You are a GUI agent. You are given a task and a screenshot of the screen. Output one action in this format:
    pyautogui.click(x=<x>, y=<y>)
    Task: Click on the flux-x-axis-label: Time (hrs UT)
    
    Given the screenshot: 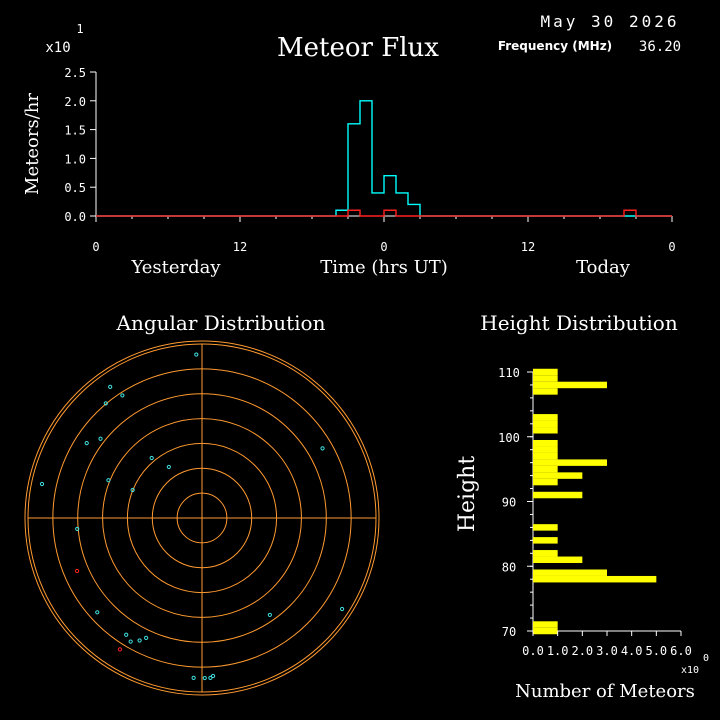 What is the action you would take?
    pyautogui.click(x=384, y=267)
    